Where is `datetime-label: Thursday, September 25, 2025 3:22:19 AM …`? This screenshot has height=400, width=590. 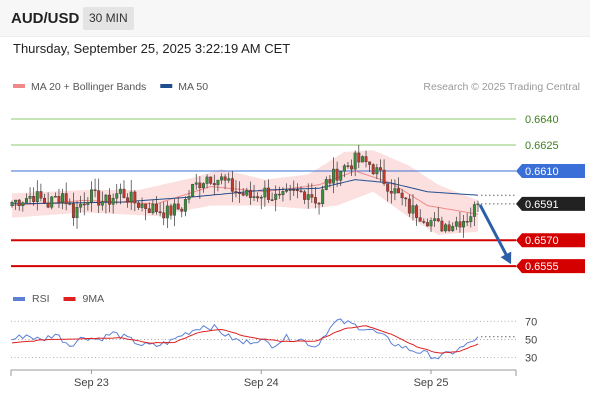
datetime-label: Thursday, September 25, 2025 3:22:19 AM … is located at coordinates (152, 48).